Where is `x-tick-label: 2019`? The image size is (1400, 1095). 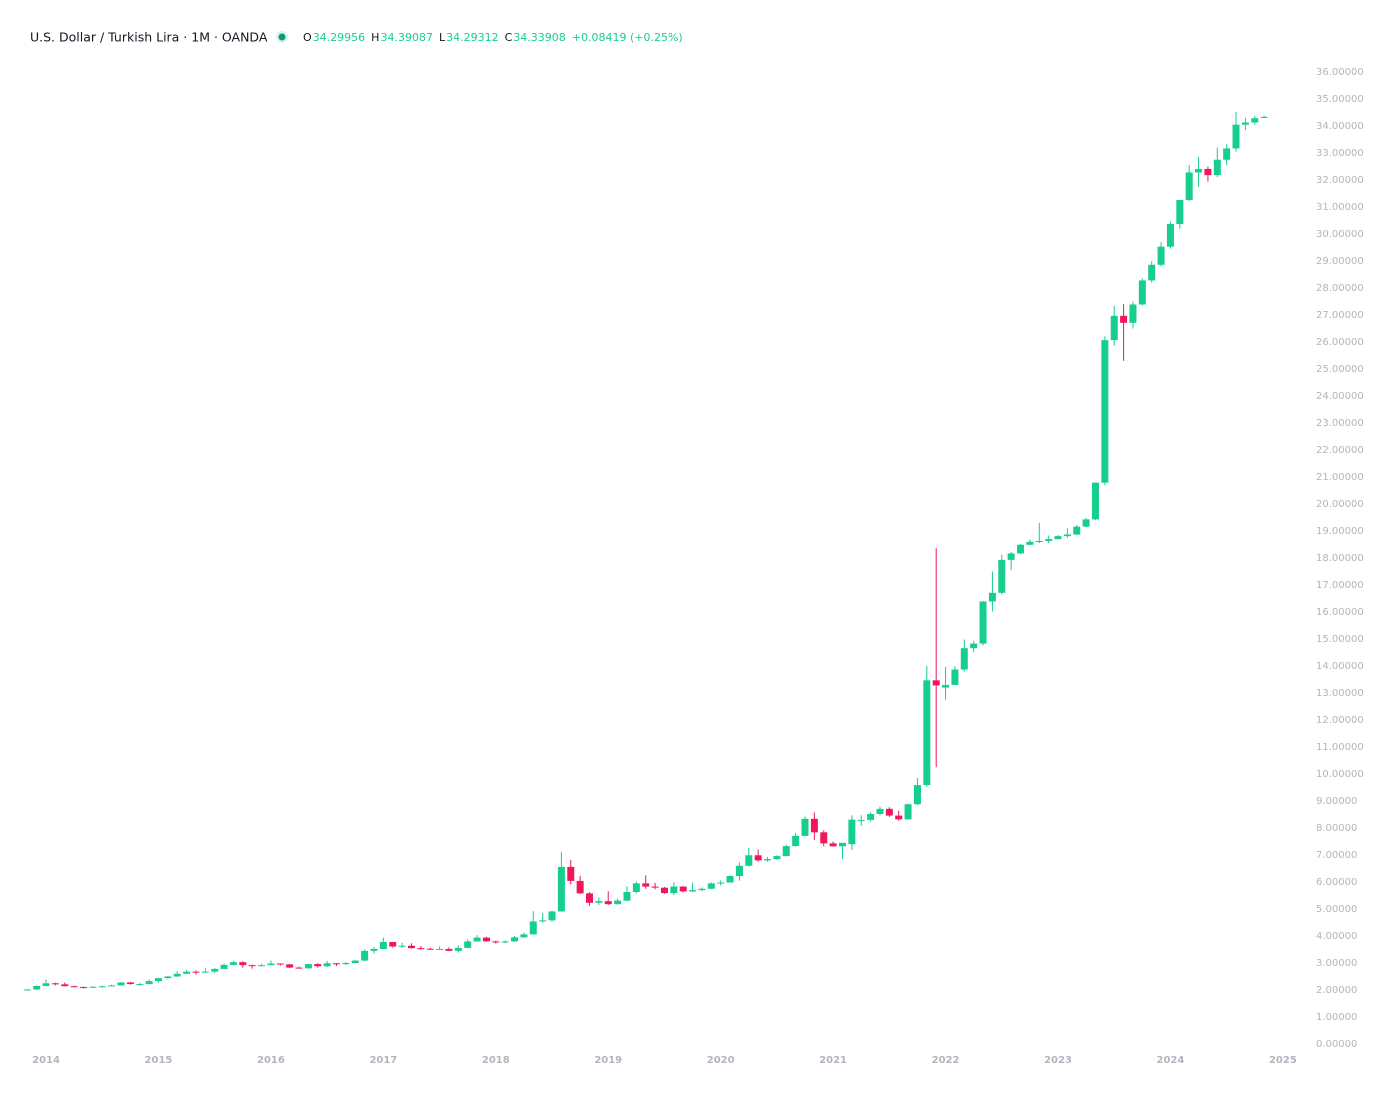 x-tick-label: 2019 is located at coordinates (608, 1060).